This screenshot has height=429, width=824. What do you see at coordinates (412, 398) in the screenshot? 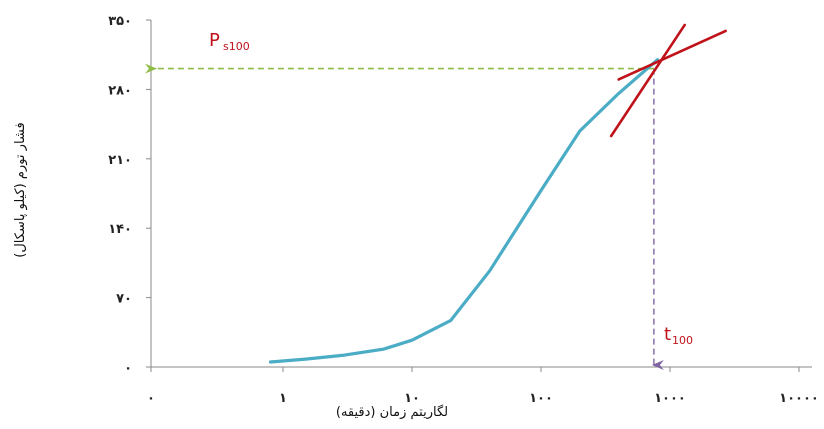
I see `x-tick-label: ۱۰` at bounding box center [412, 398].